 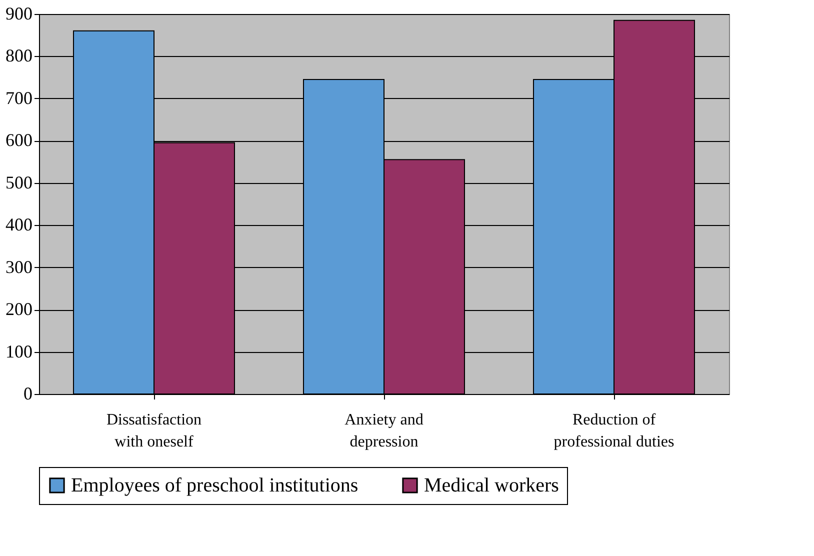 I want to click on y-tick-label: 100, so click(x=19, y=351).